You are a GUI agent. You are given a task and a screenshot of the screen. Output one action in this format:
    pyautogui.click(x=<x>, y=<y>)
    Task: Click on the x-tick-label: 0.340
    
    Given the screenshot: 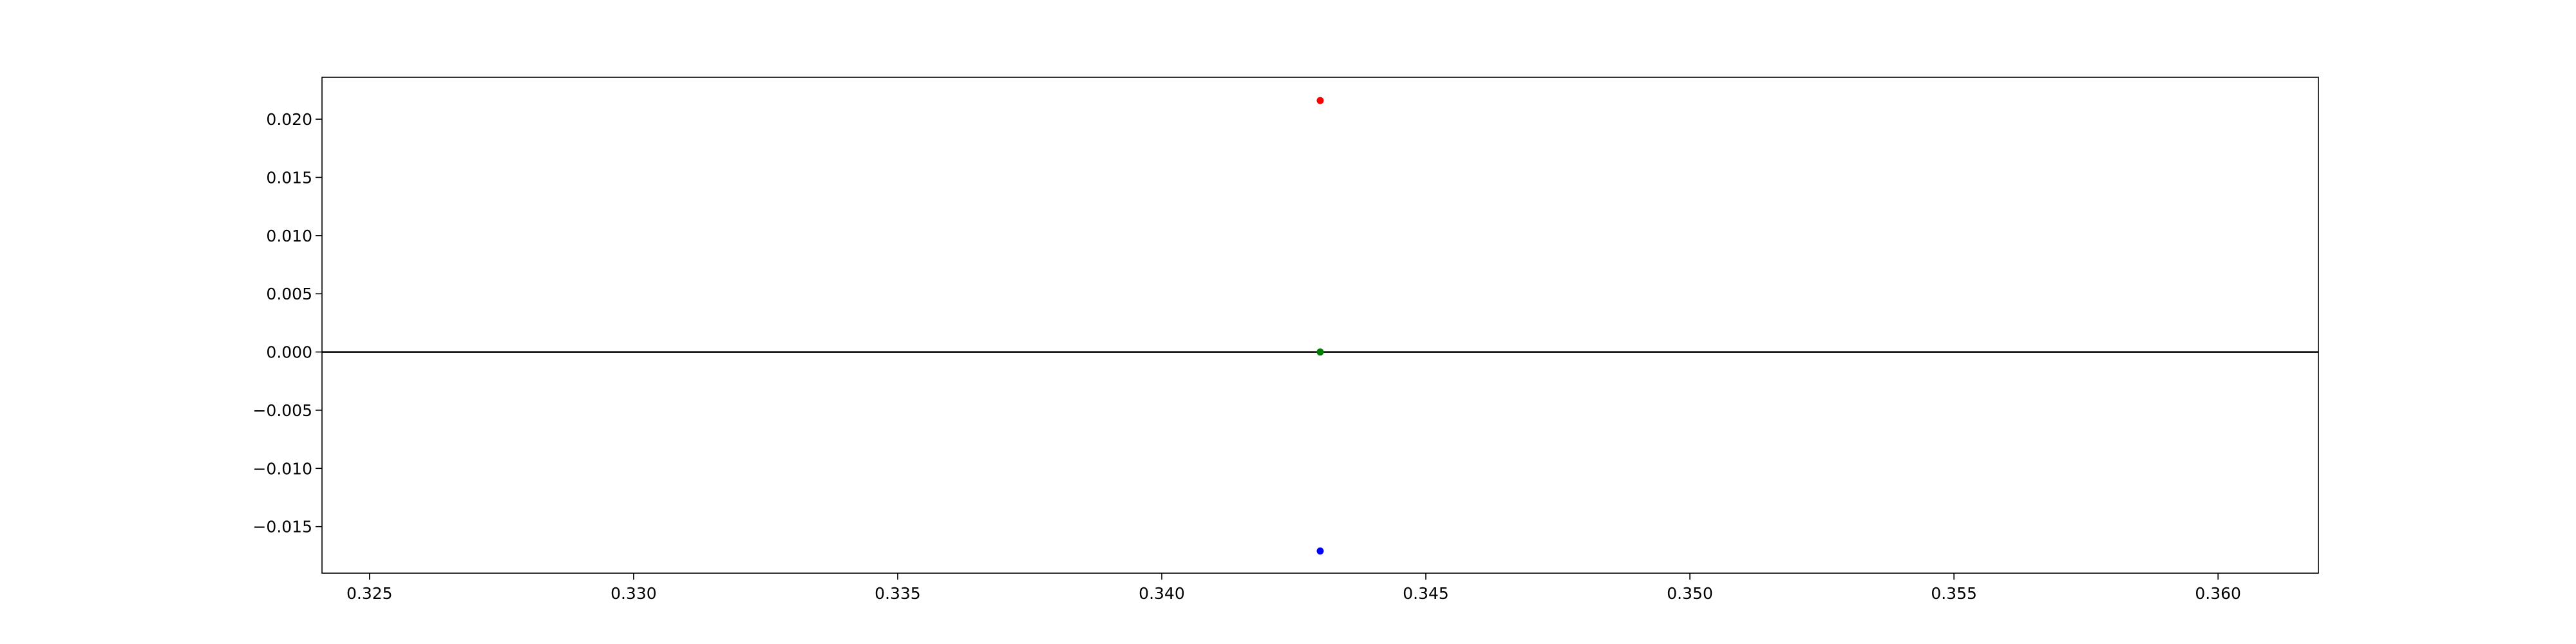 What is the action you would take?
    pyautogui.click(x=1162, y=593)
    